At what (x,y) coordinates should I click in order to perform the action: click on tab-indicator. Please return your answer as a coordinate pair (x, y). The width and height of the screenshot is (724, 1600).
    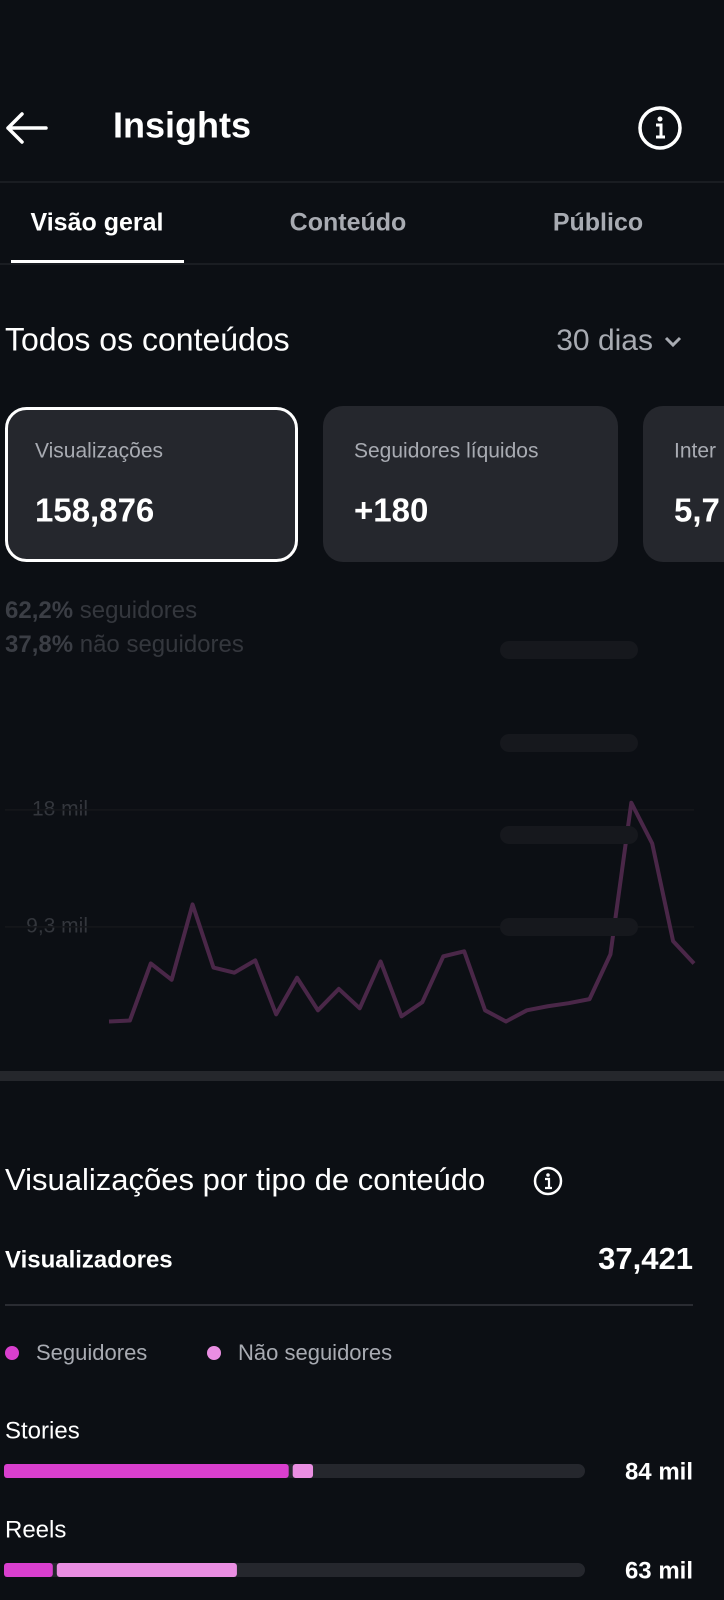
    Looking at the image, I should click on (97, 261).